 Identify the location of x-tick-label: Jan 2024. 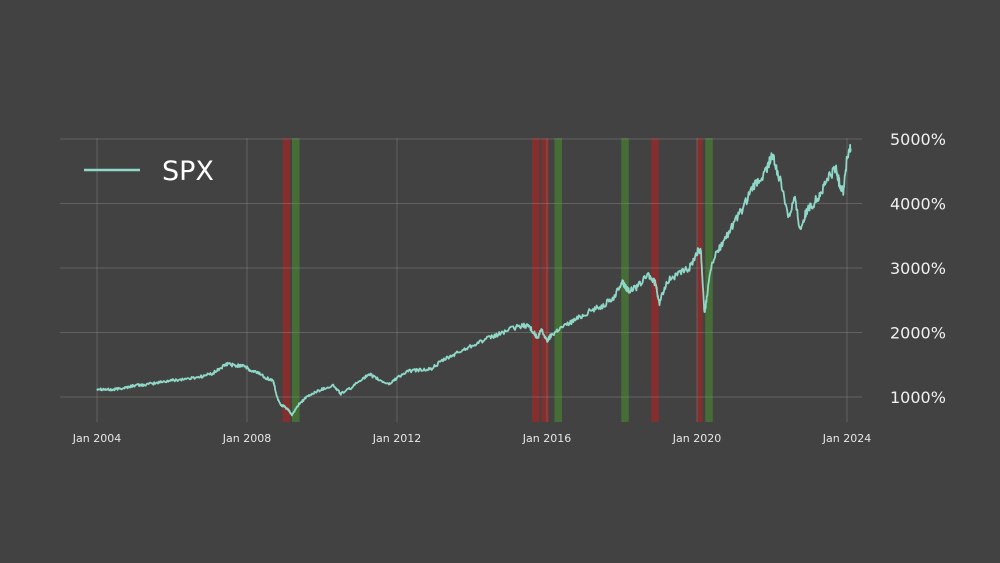
(846, 438).